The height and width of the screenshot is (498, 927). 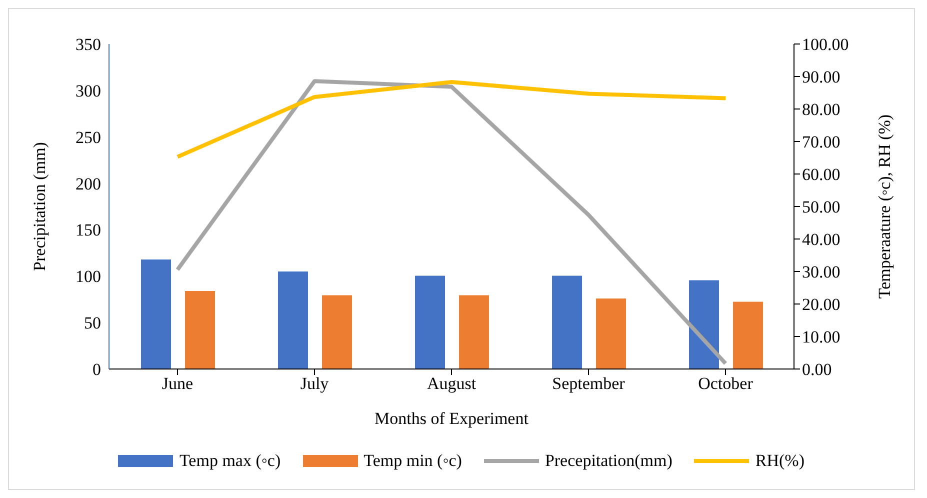 I want to click on y2-tick-label: 20.00, so click(x=821, y=304).